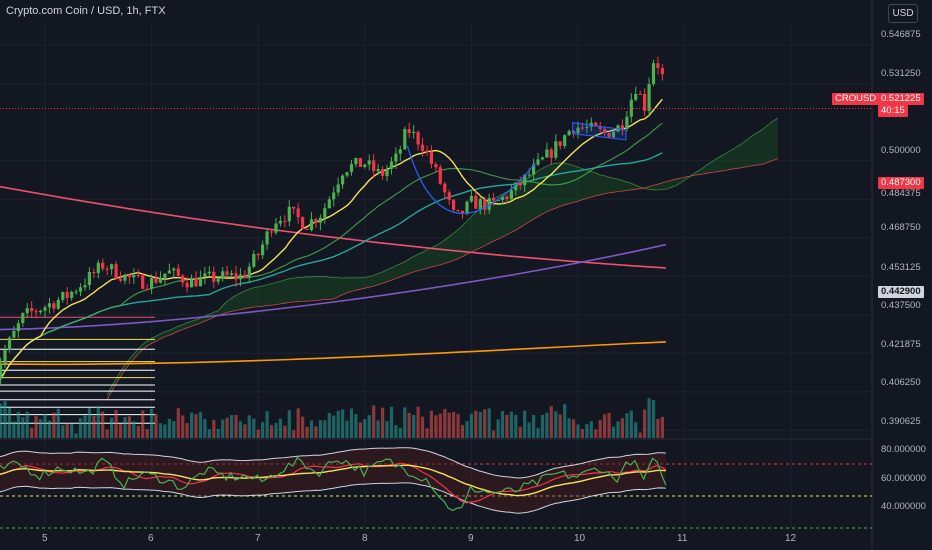  What do you see at coordinates (333, 287) in the screenshot?
I see `ma-purple` at bounding box center [333, 287].